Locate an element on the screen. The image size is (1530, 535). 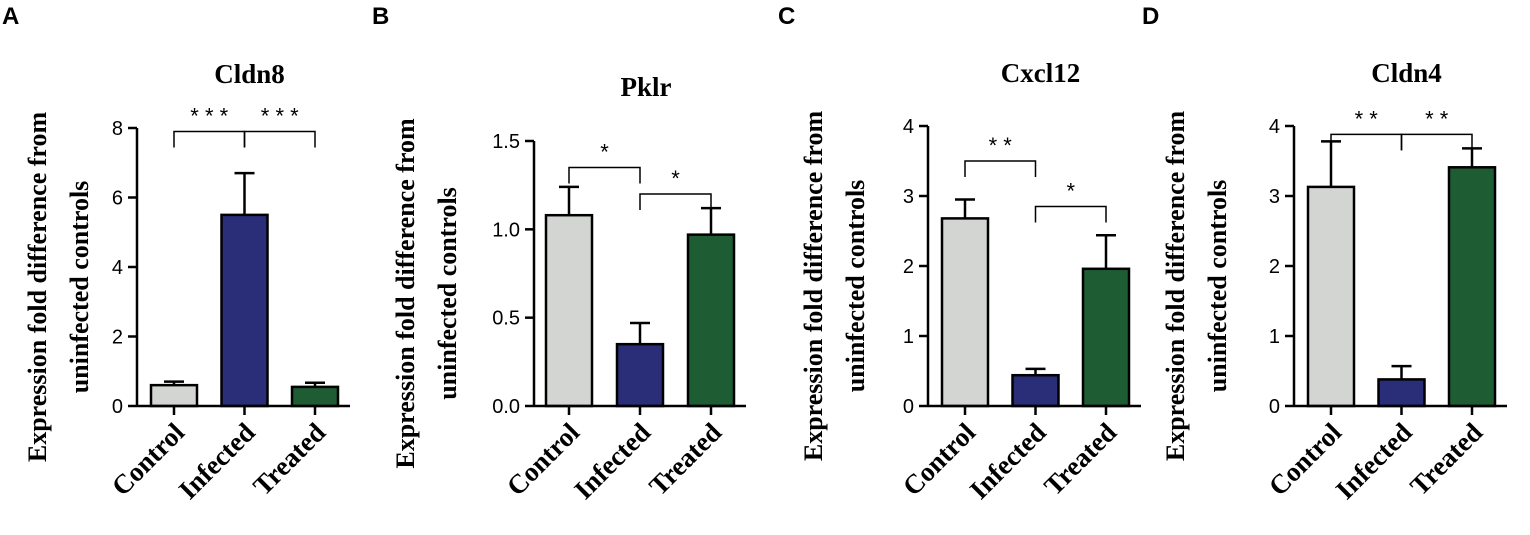
y-tick-label: 1.5 is located at coordinates (506, 142).